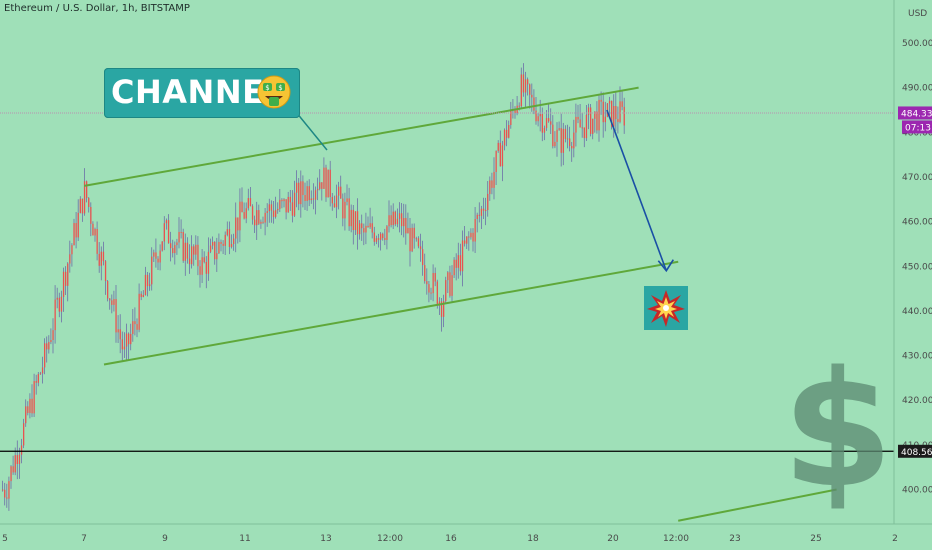 The height and width of the screenshot is (550, 932). Describe the element at coordinates (640, 191) in the screenshot. I see `projection-arrow` at that location.